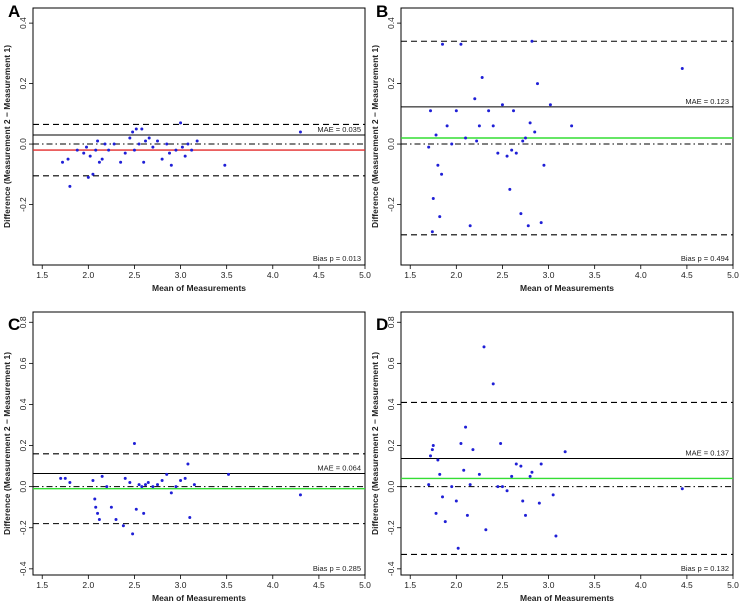  I want to click on x-tick-label: 4.0, so click(273, 275).